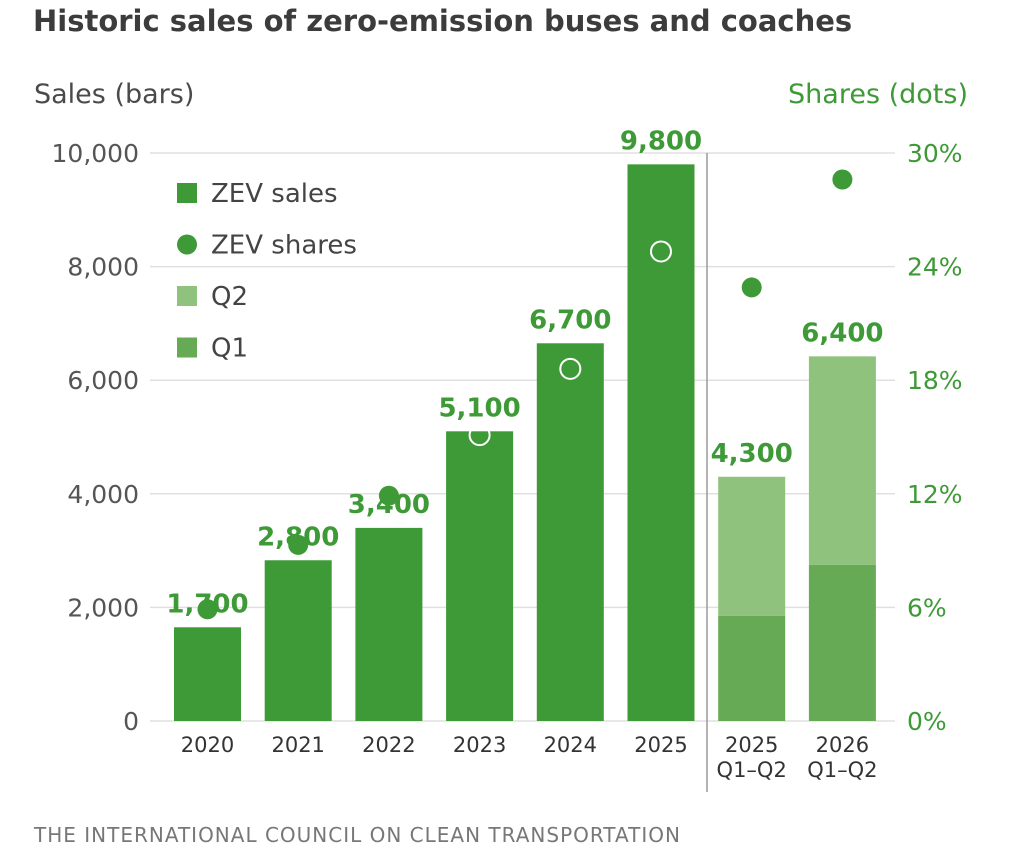 The height and width of the screenshot is (851, 1024). What do you see at coordinates (752, 454) in the screenshot?
I see `bar-value-label: 4,300` at bounding box center [752, 454].